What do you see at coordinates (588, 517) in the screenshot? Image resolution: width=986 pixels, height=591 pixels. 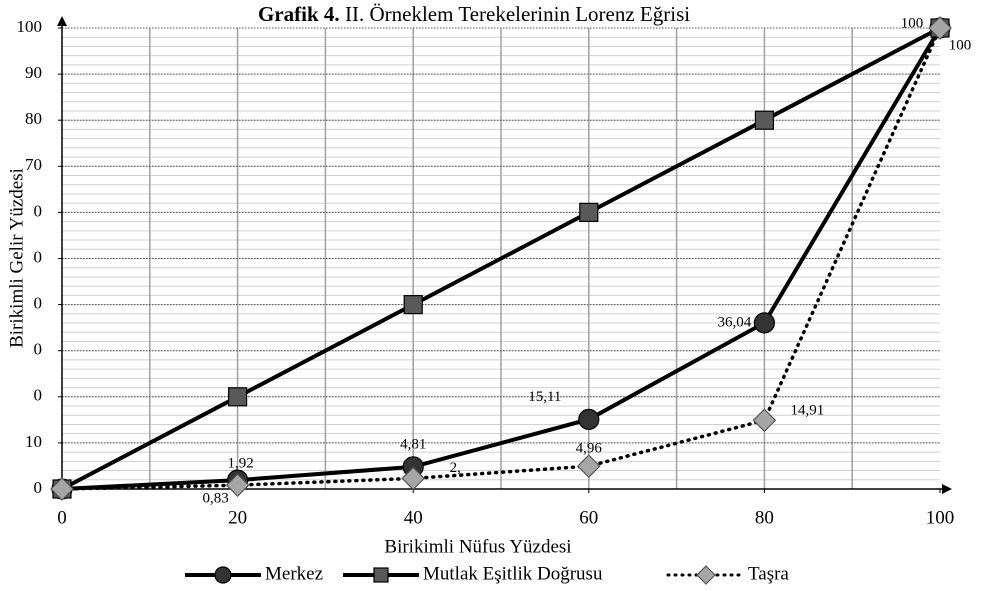 I see `x-tick-label: 60` at bounding box center [588, 517].